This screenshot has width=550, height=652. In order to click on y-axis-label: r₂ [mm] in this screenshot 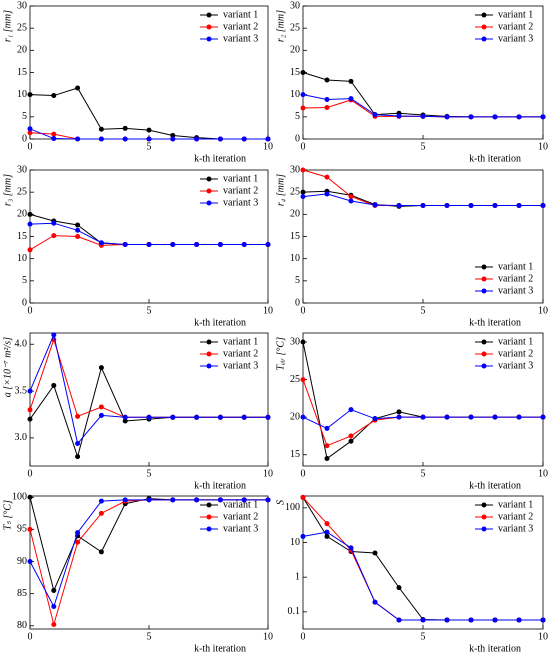, I will do `click(280, 26)`.